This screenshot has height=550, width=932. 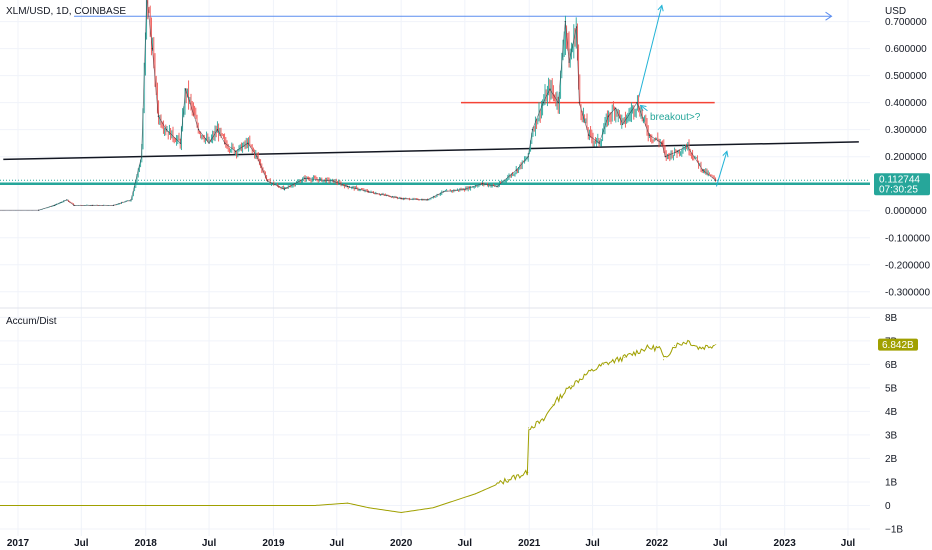 What do you see at coordinates (660, 8) in the screenshot?
I see `breakout-arrow-head` at bounding box center [660, 8].